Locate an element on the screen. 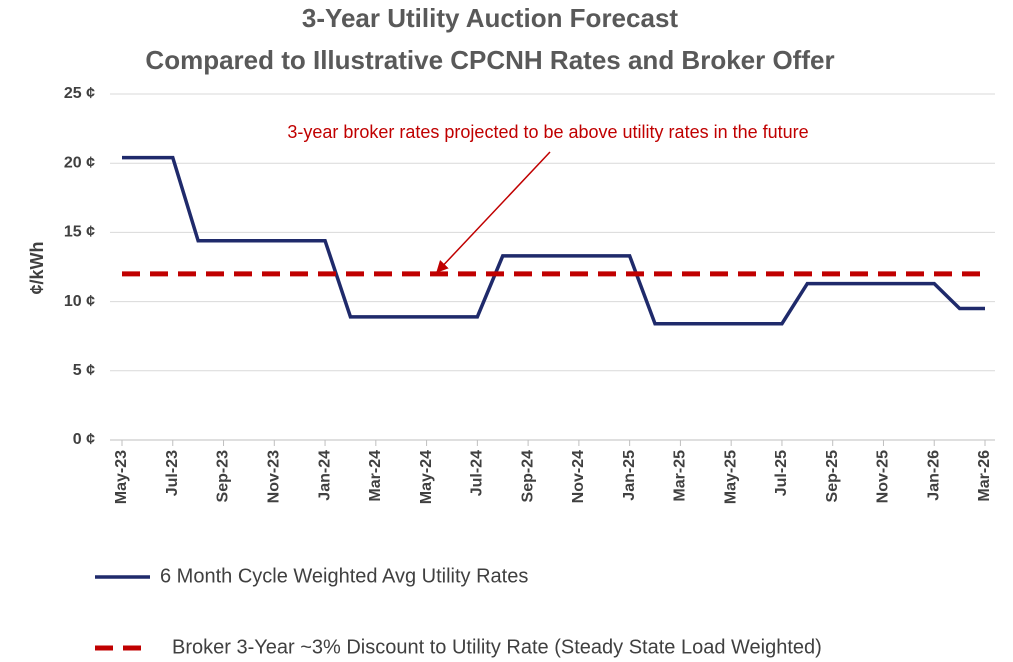 Image resolution: width=1013 pixels, height=662 pixels. y-tick-label: 20 ¢ is located at coordinates (79, 162).